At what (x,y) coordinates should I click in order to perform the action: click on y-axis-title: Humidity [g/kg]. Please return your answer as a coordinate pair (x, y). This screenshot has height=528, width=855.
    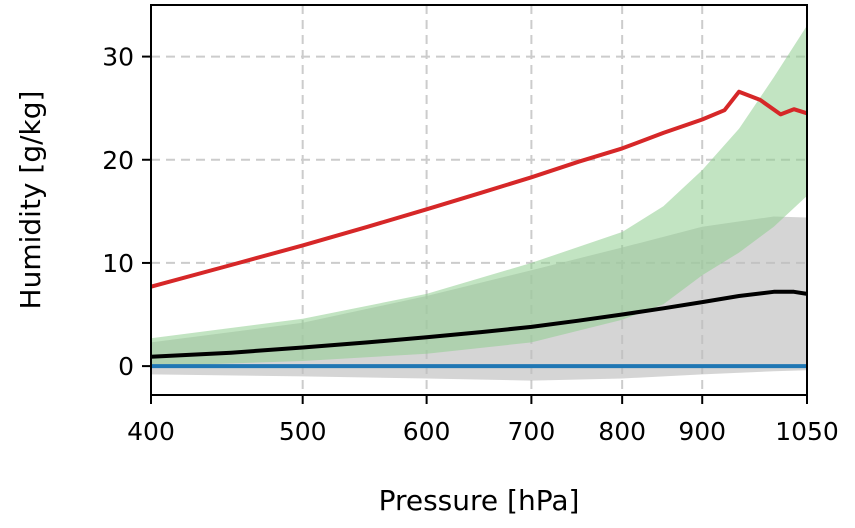
    Looking at the image, I should click on (30, 200).